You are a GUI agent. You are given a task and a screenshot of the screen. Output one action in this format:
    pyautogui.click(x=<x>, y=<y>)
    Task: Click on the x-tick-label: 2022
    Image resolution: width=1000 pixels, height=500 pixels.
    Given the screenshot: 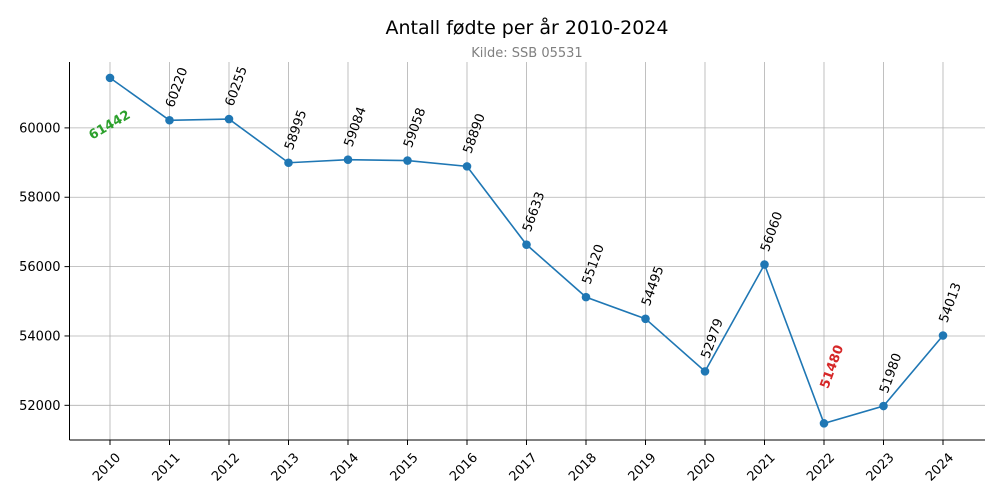 What is the action you would take?
    pyautogui.click(x=821, y=467)
    